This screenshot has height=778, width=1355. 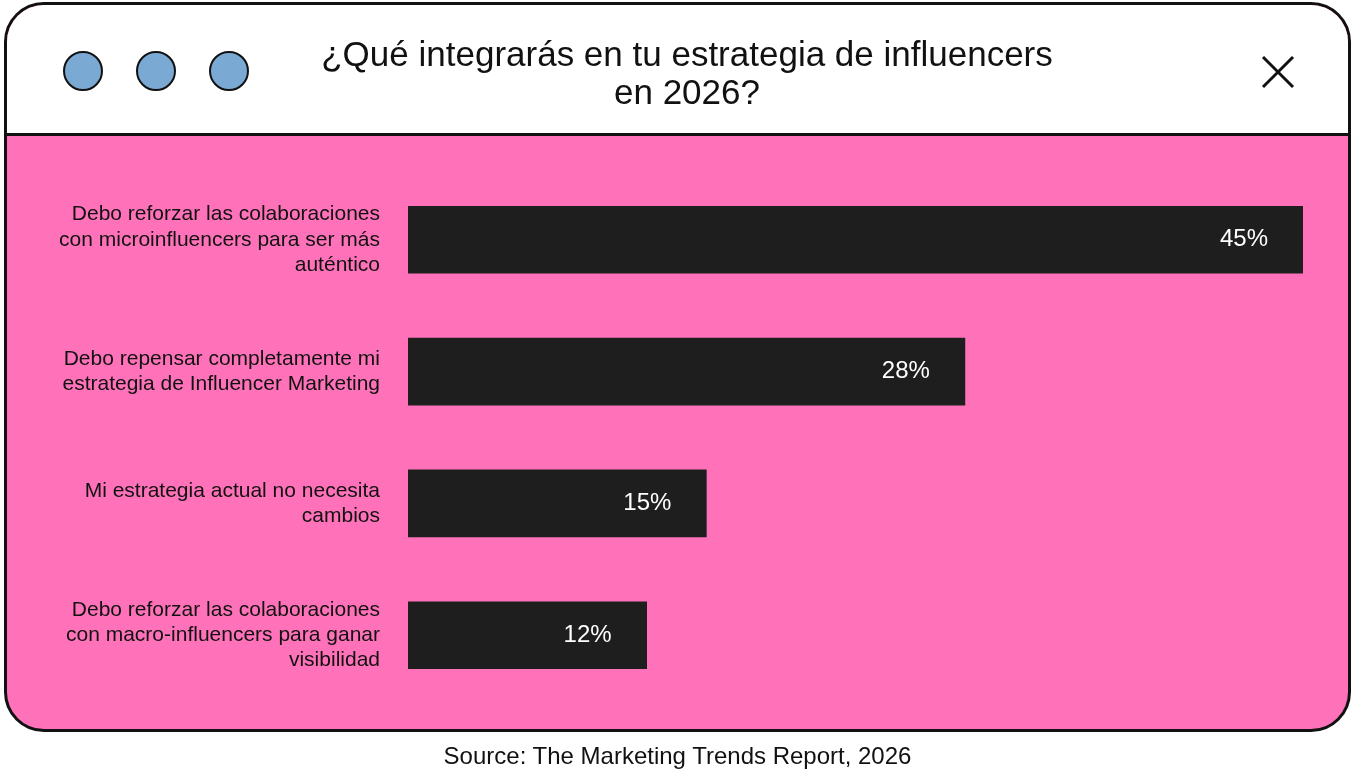 What do you see at coordinates (223, 633) in the screenshot?
I see `y-tick-label: Debo reforzar las colaboraciones con macro-influencers para ganar visibilidad` at bounding box center [223, 633].